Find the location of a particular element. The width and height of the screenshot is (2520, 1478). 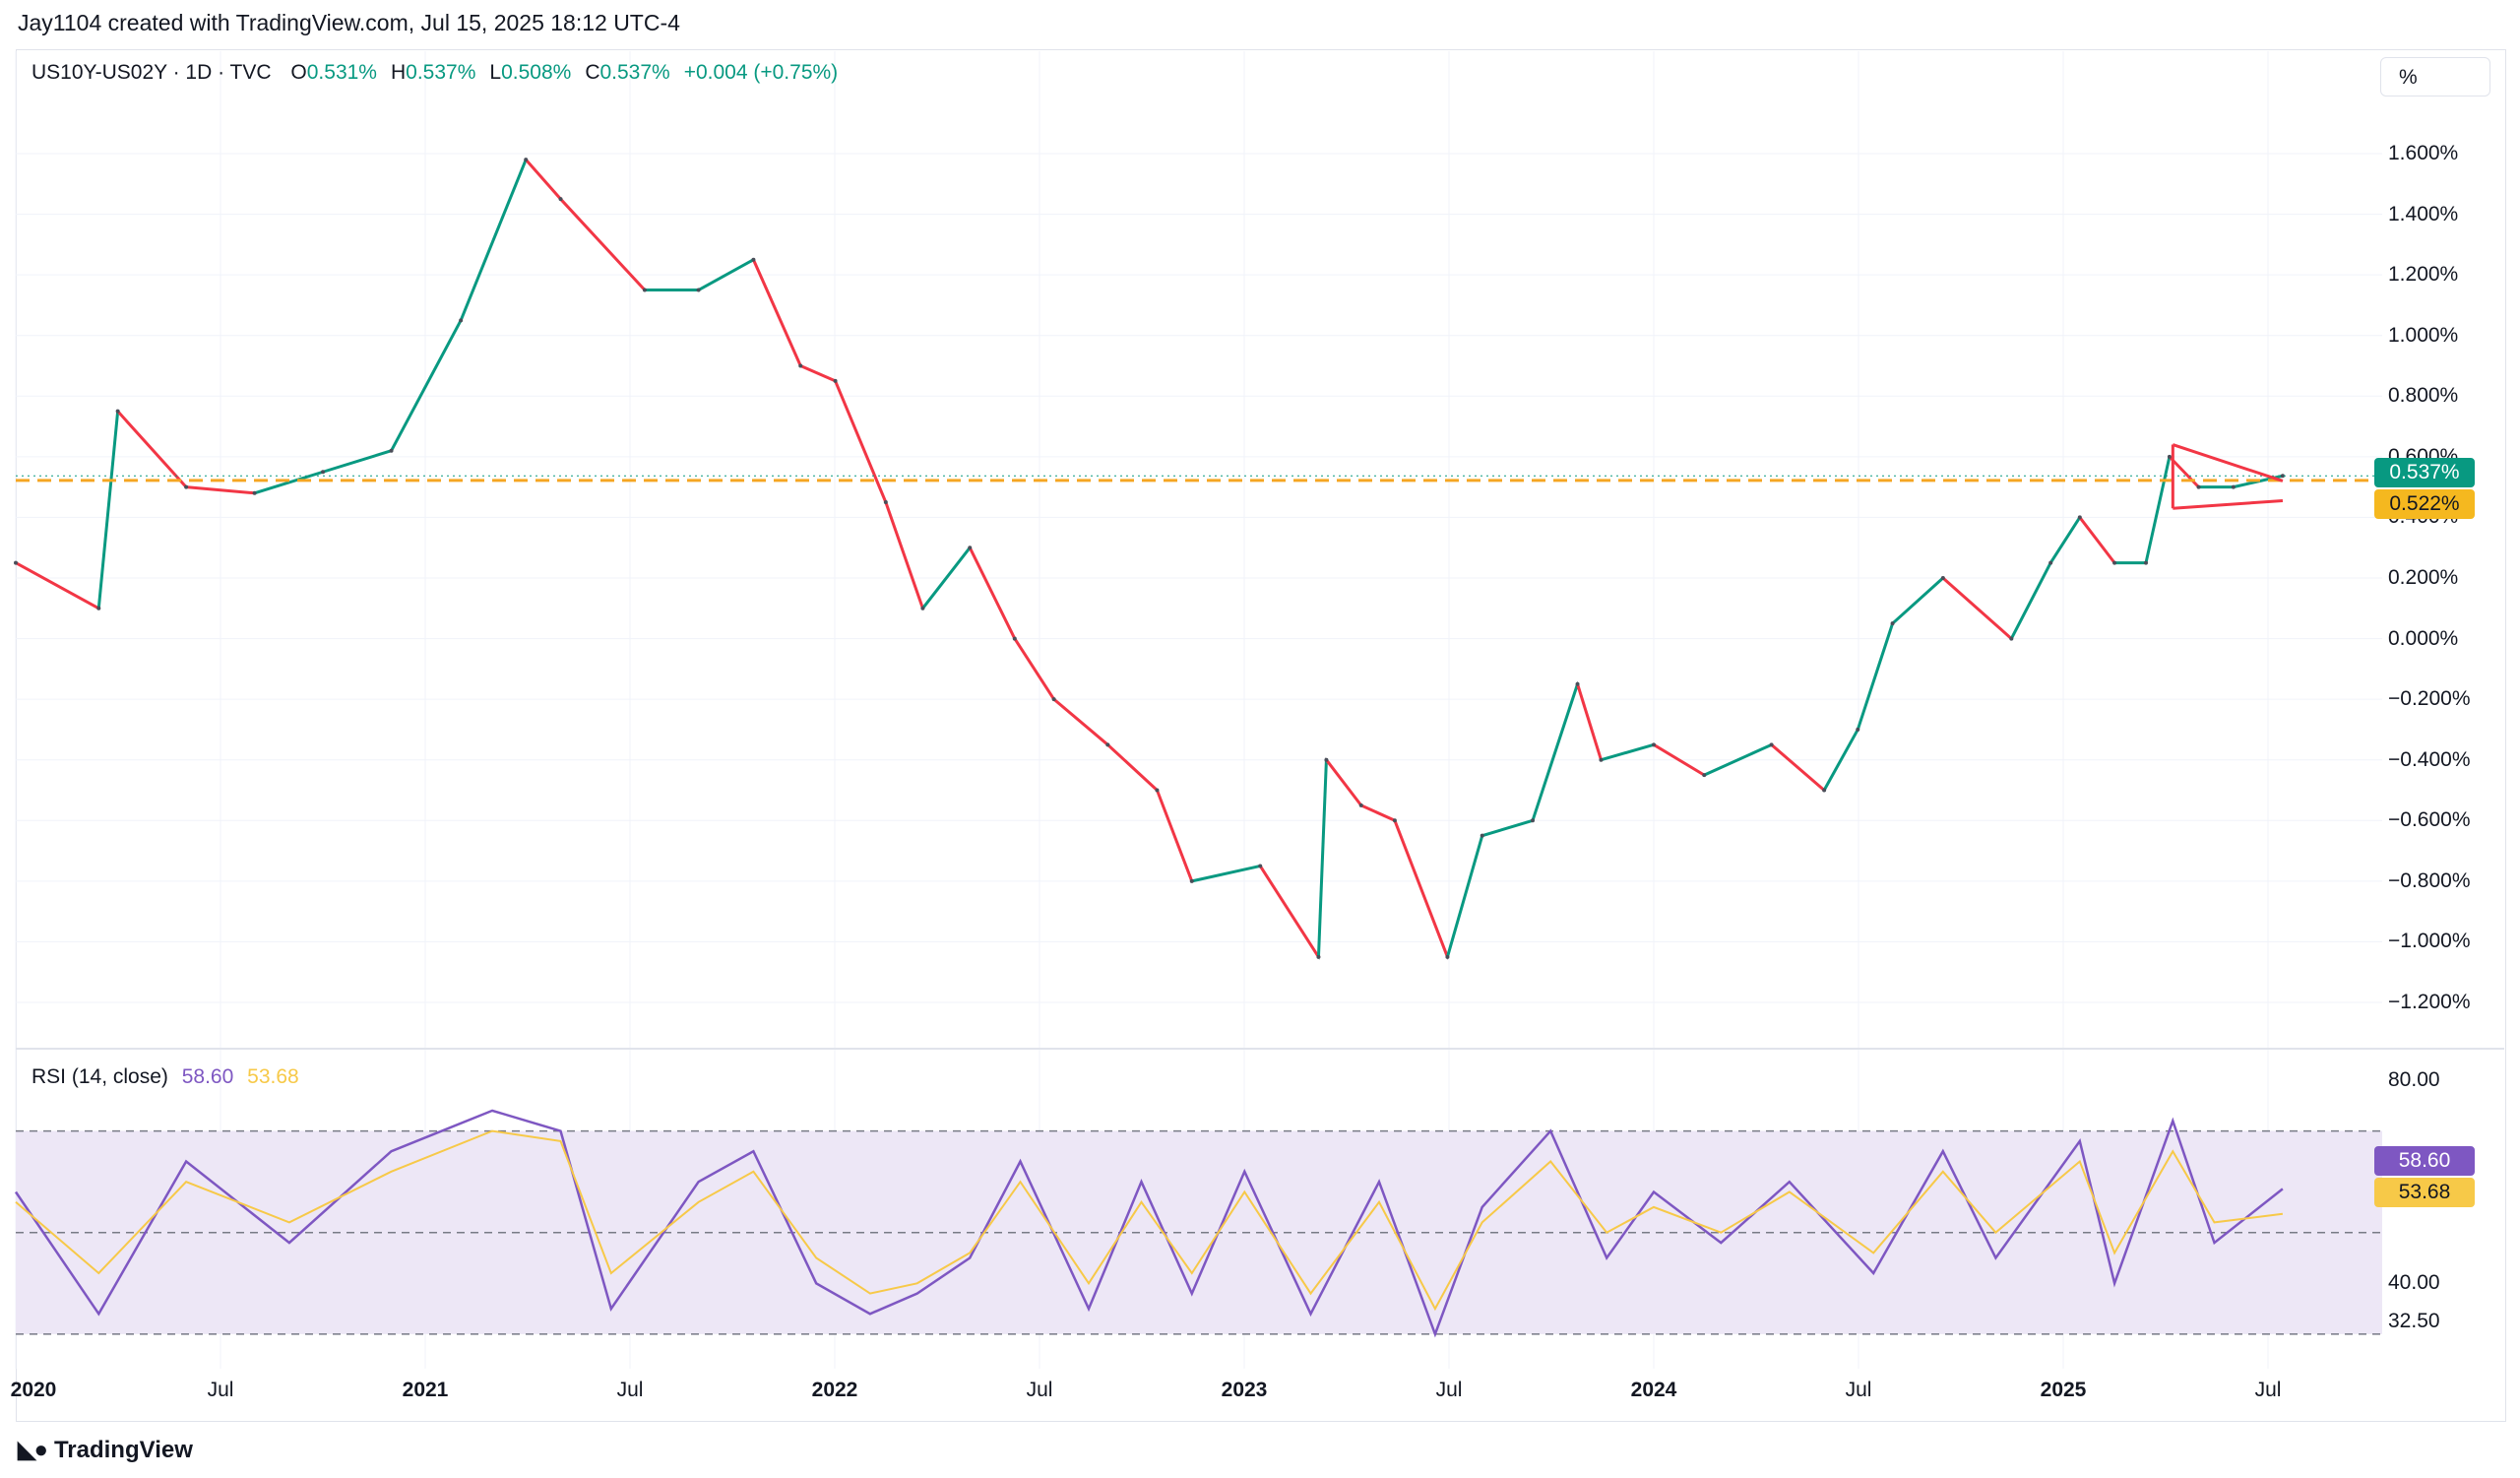

close-value: 0.537% is located at coordinates (634, 72).